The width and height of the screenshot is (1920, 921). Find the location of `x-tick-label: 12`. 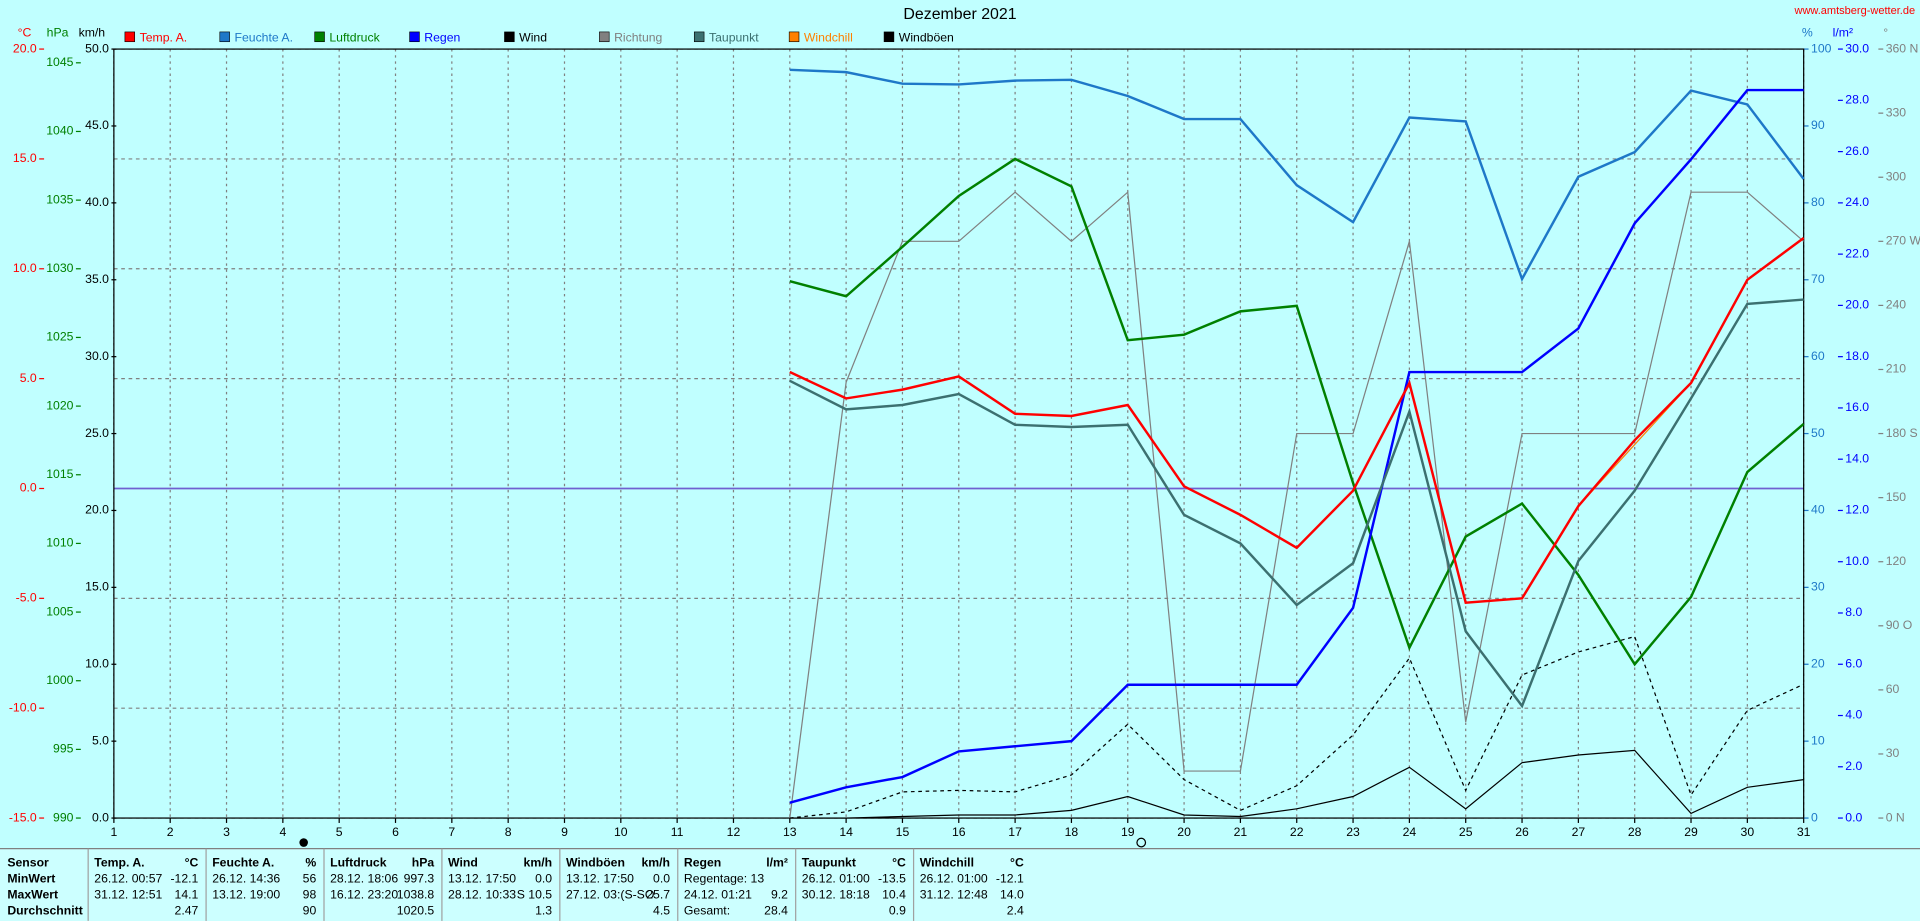

x-tick-label: 12 is located at coordinates (734, 832).